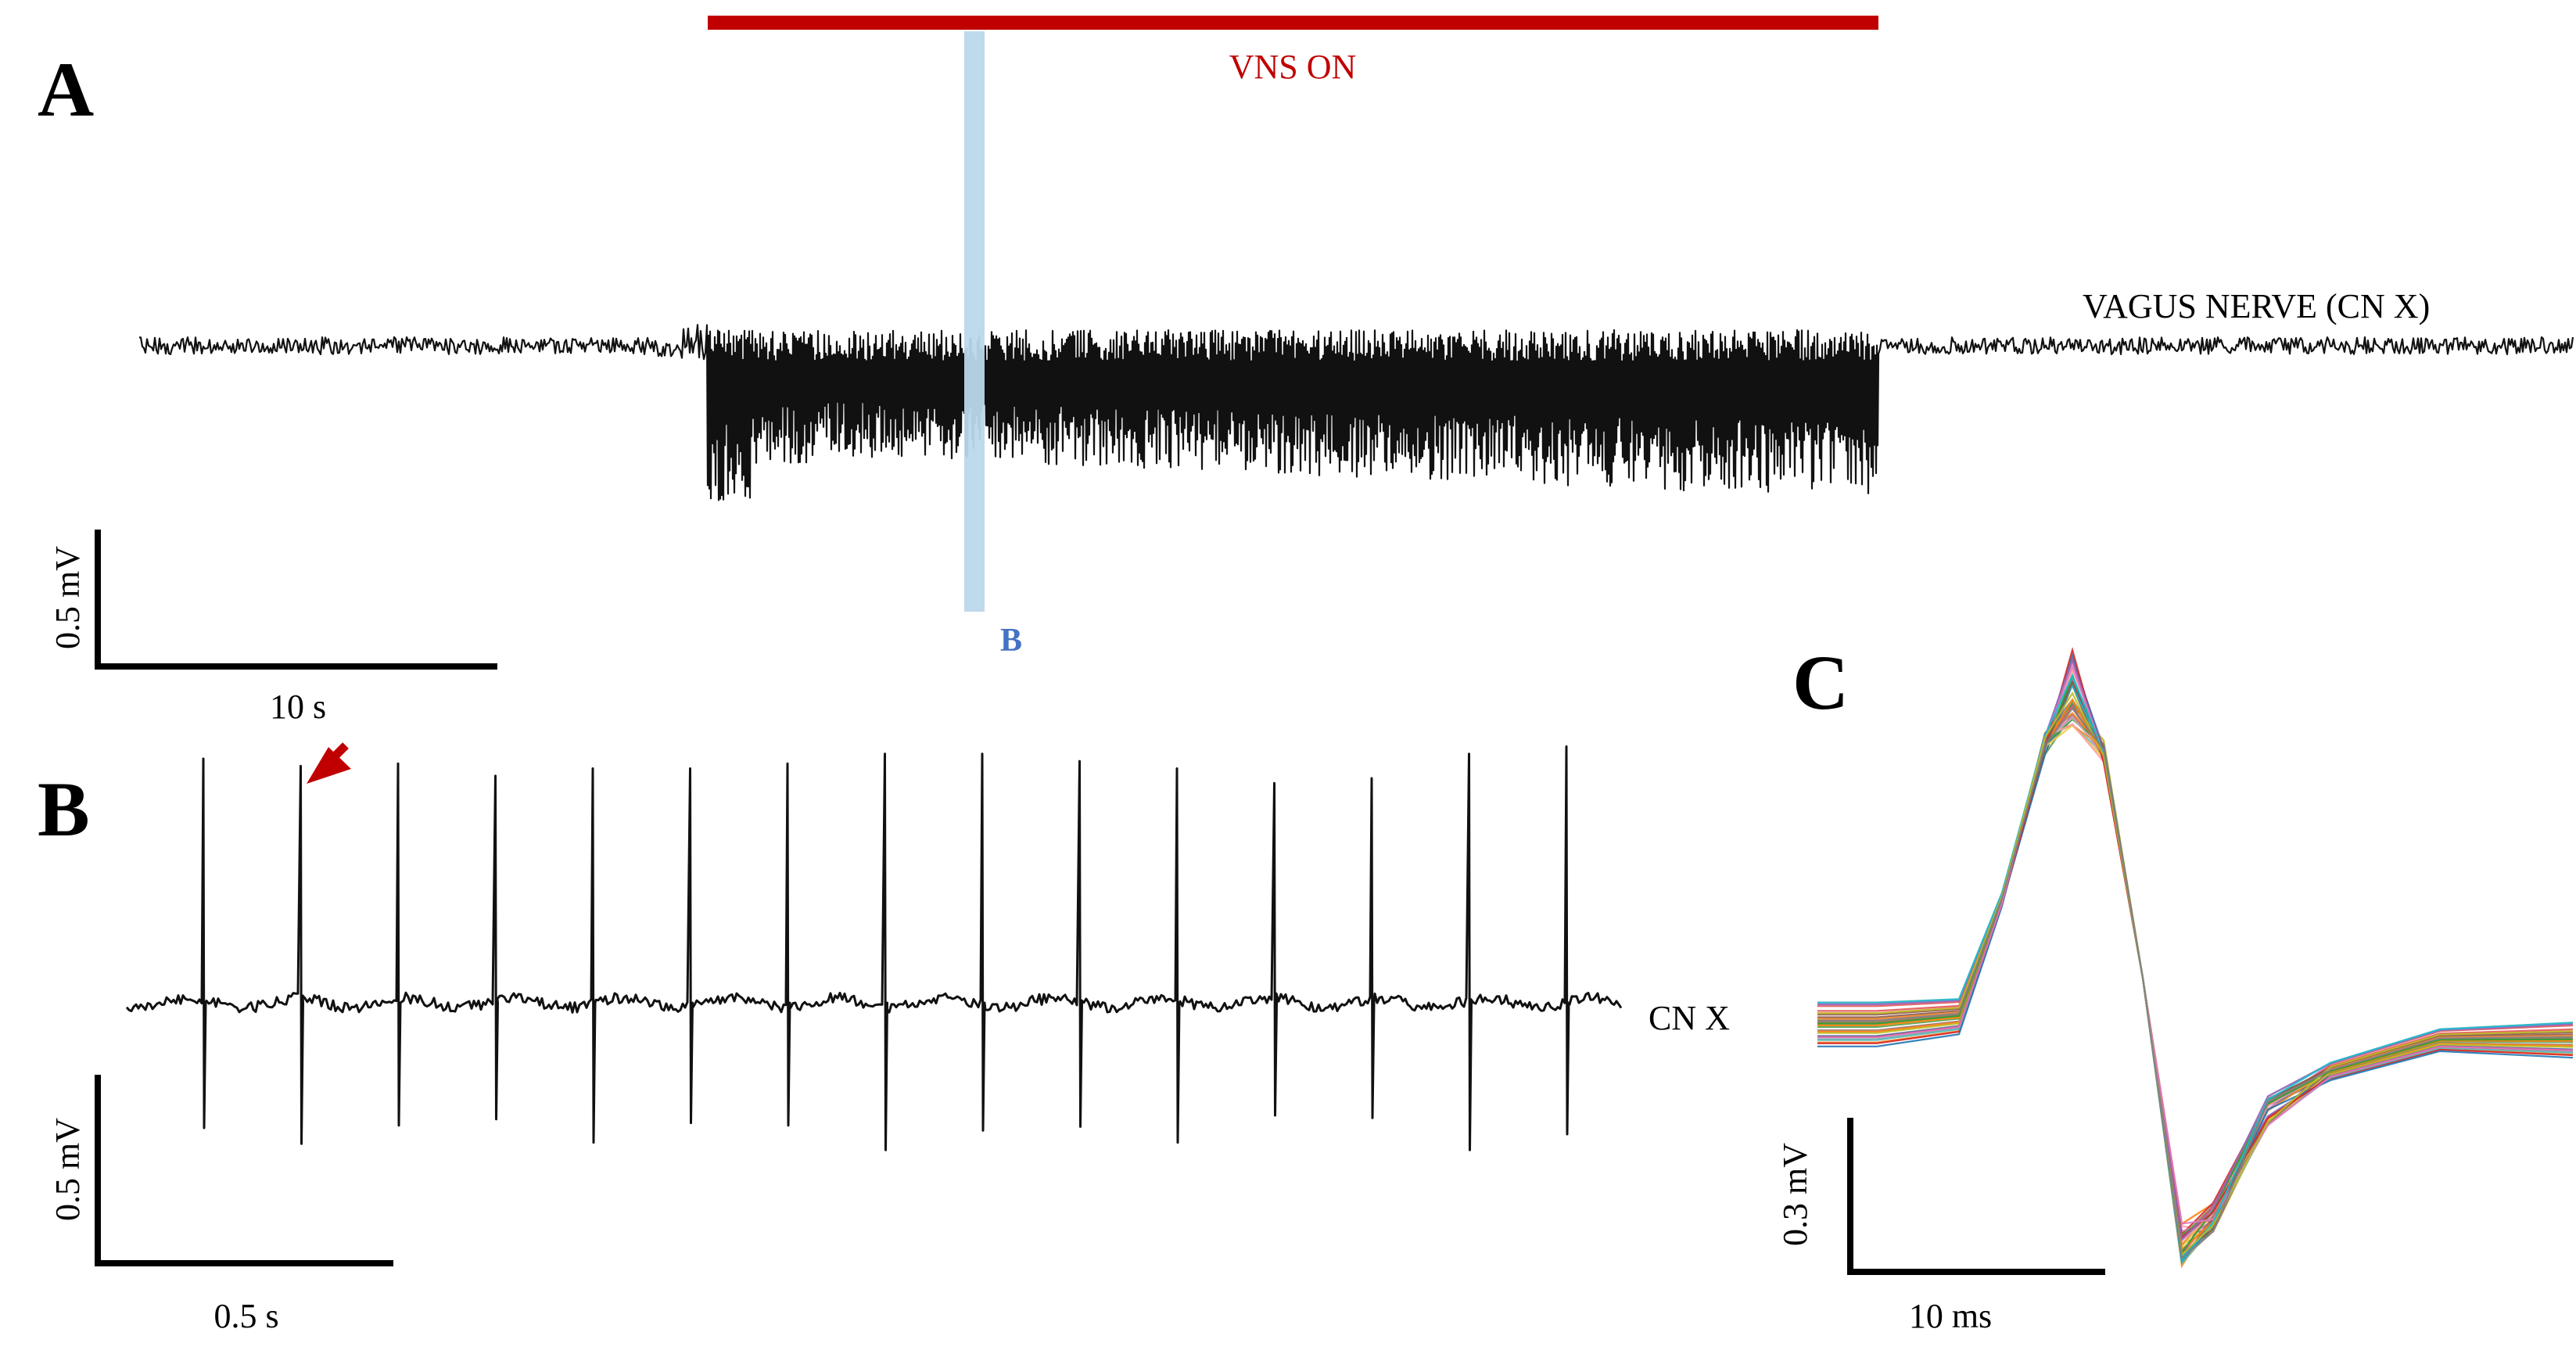 The width and height of the screenshot is (2576, 1354). I want to click on vagus-nerve-trace, so click(1356, 413).